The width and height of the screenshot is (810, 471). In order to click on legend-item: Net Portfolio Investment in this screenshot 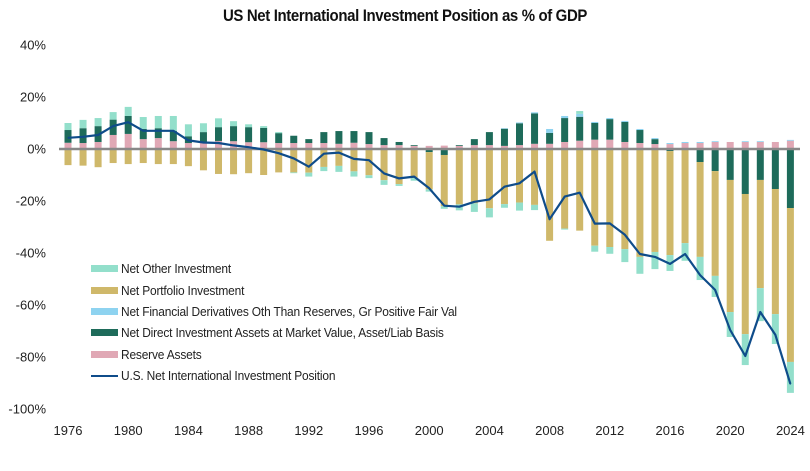, I will do `click(288, 289)`.